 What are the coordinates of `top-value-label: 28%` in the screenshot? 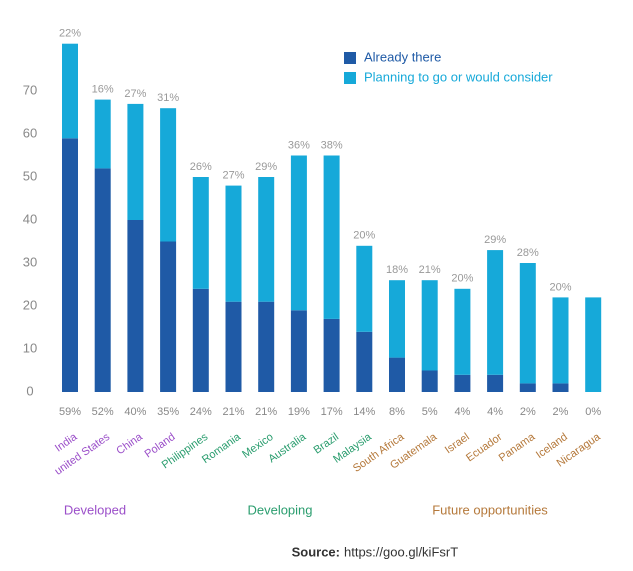 It's located at (528, 253).